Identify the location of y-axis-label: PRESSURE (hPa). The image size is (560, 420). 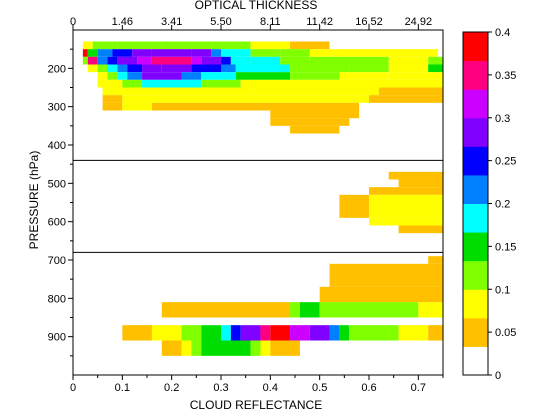
(34, 200).